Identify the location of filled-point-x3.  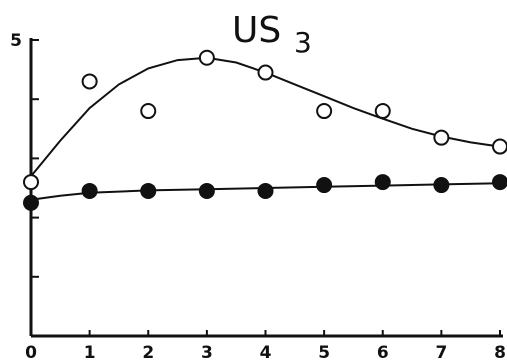
(206, 190).